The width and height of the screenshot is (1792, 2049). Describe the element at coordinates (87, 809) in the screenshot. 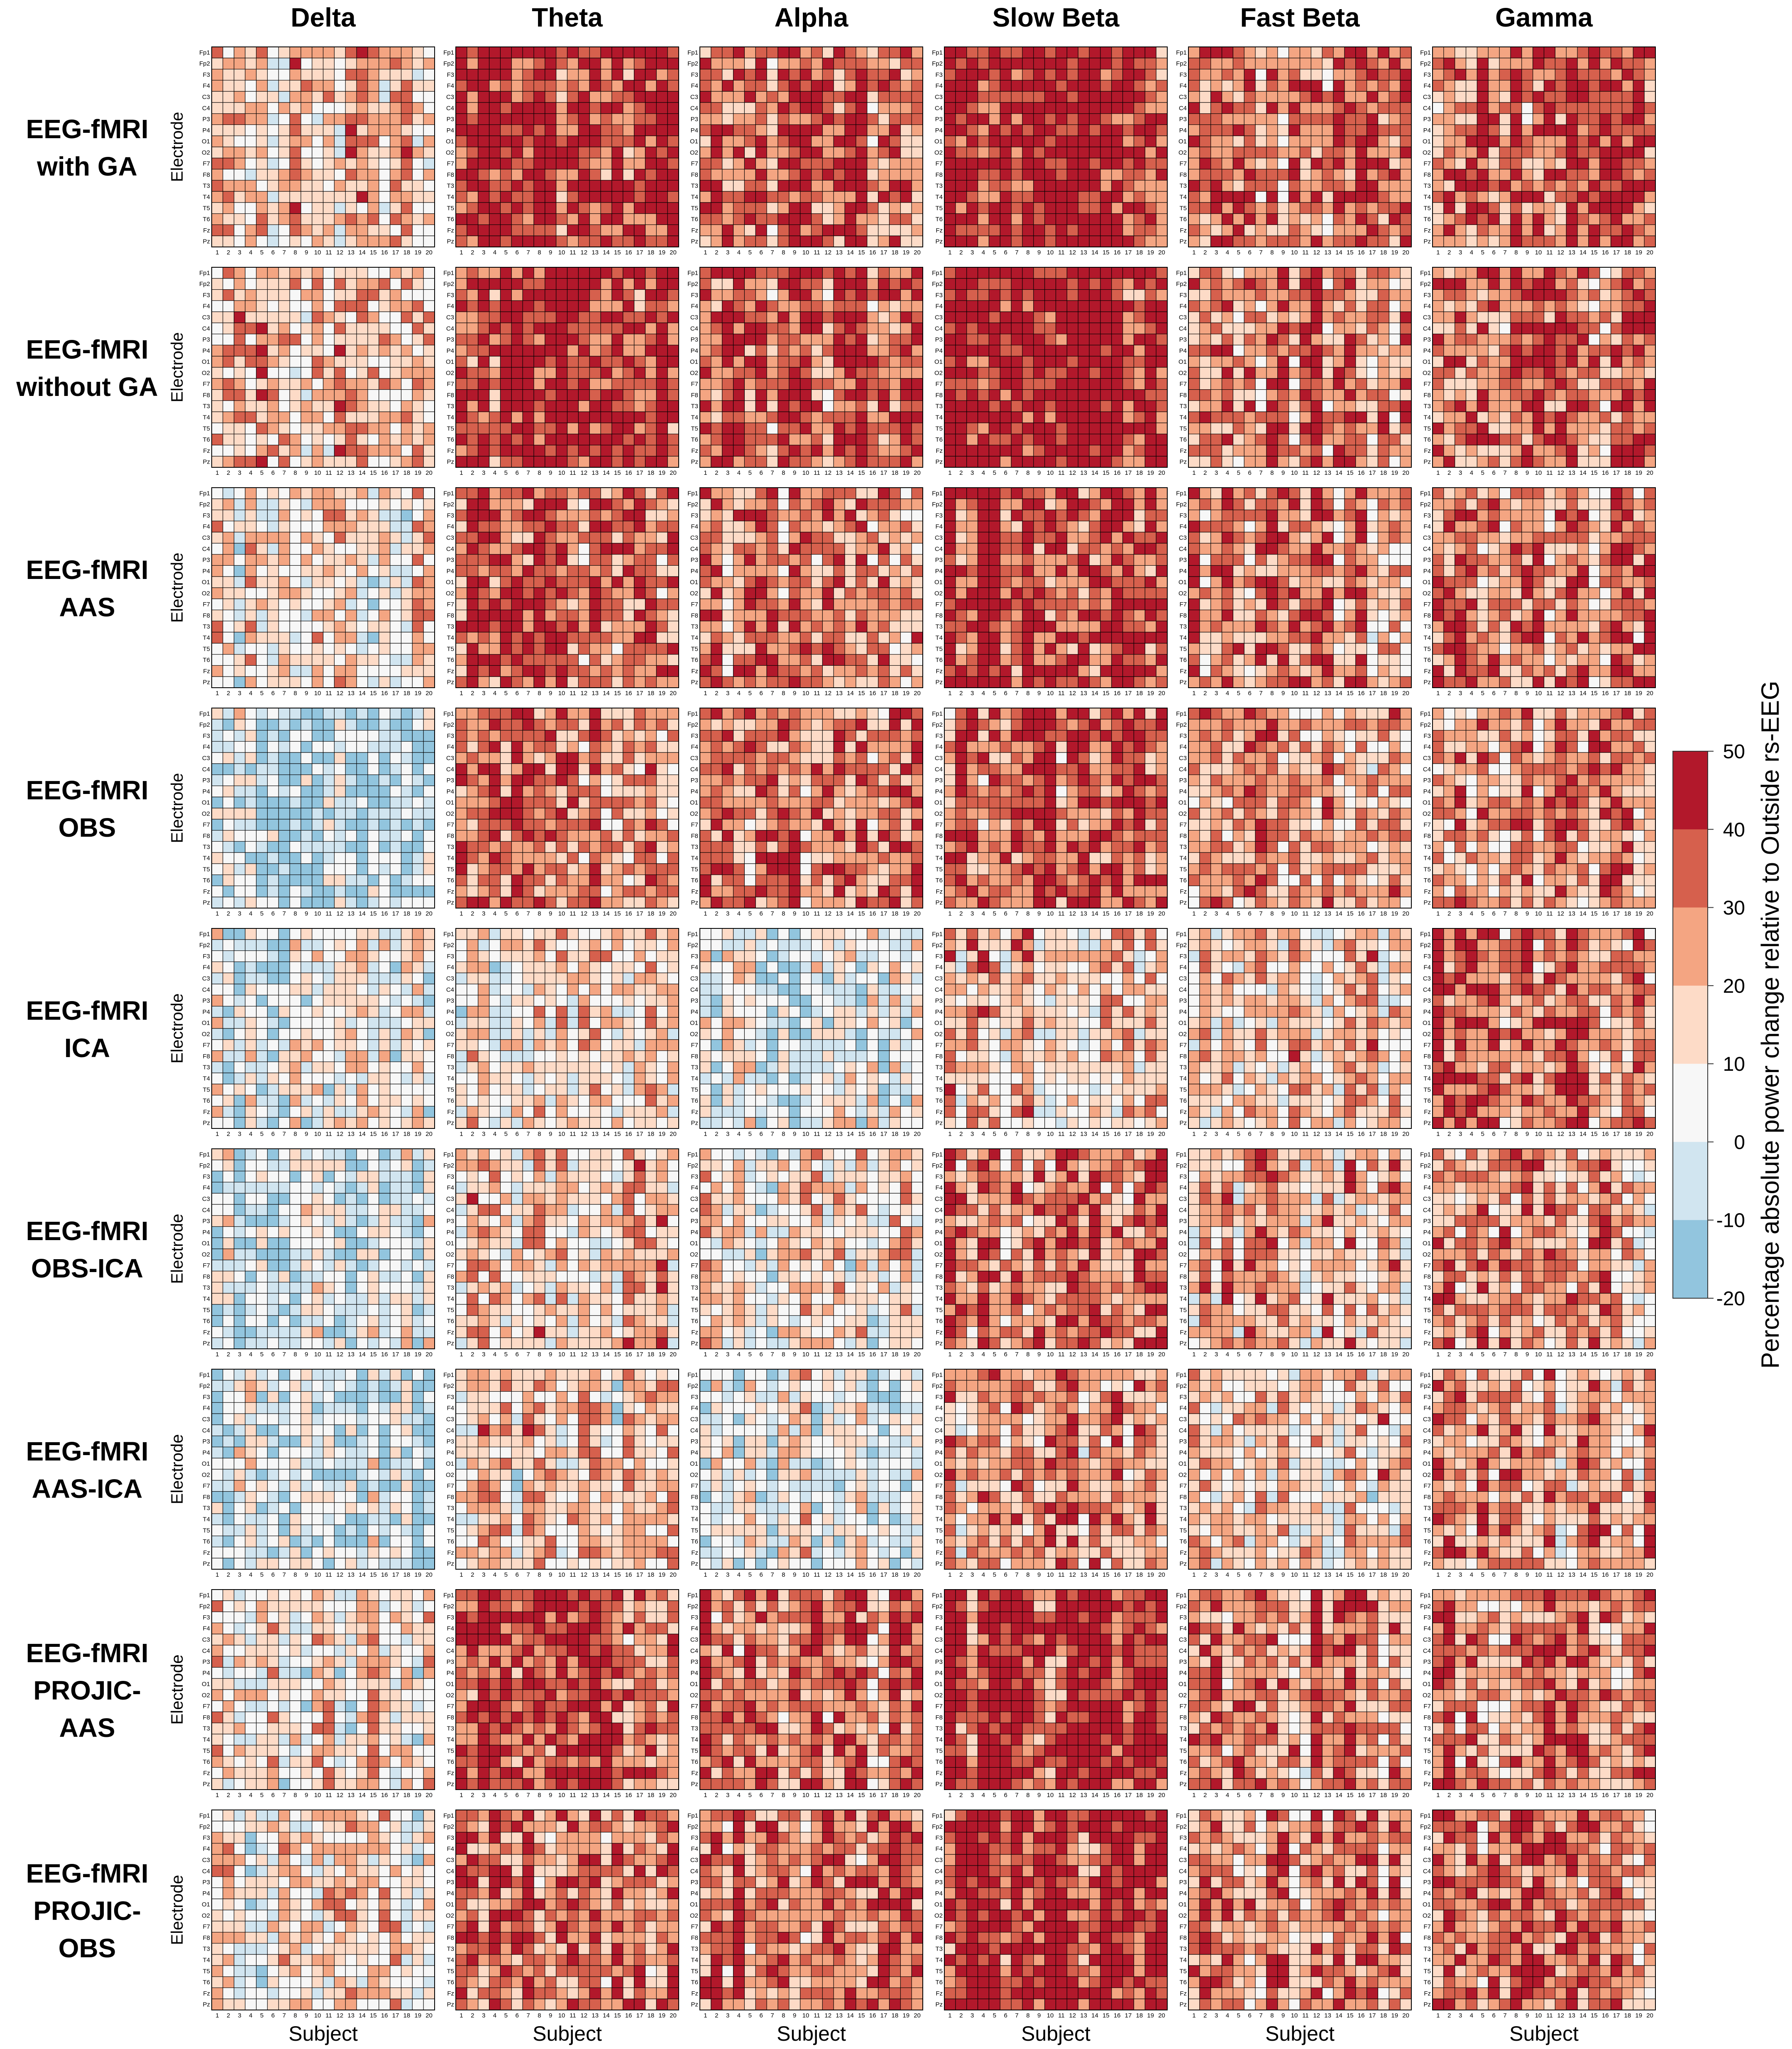

I see `row-label-3: EEG-fMRI OBS` at that location.